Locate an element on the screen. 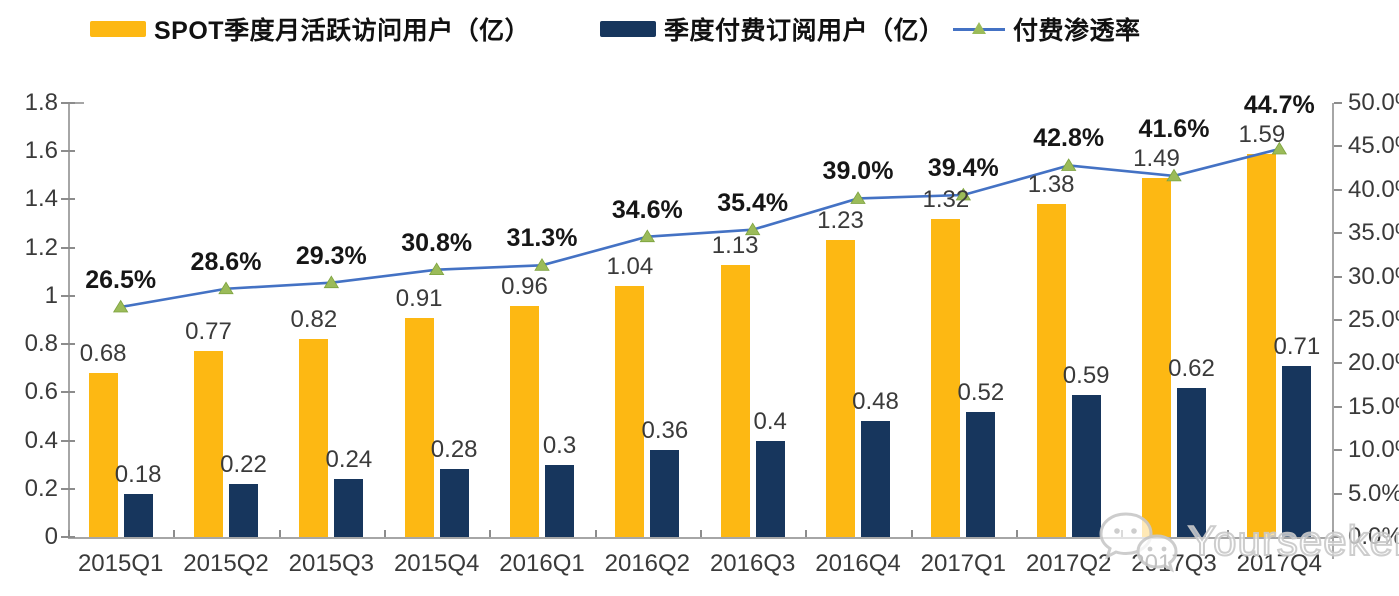 The height and width of the screenshot is (596, 1399). left-axis-label: 1.8 is located at coordinates (41, 102).